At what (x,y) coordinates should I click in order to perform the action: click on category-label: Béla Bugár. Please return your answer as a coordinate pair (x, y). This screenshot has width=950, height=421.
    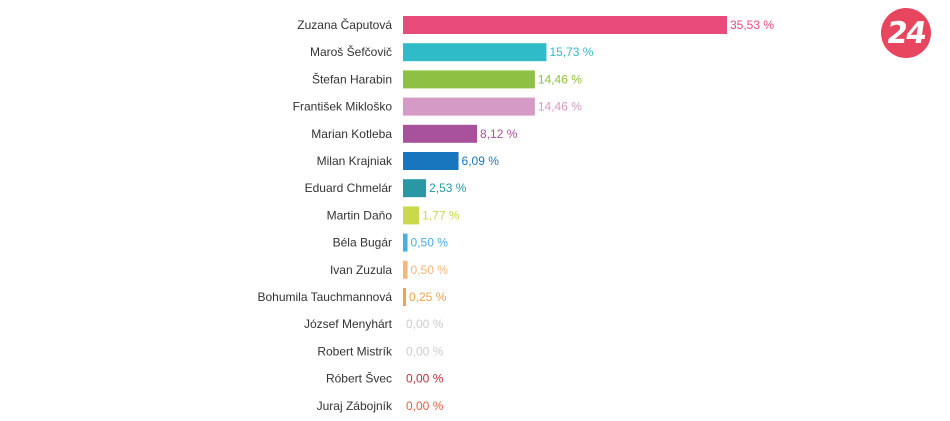
    Looking at the image, I should click on (362, 243).